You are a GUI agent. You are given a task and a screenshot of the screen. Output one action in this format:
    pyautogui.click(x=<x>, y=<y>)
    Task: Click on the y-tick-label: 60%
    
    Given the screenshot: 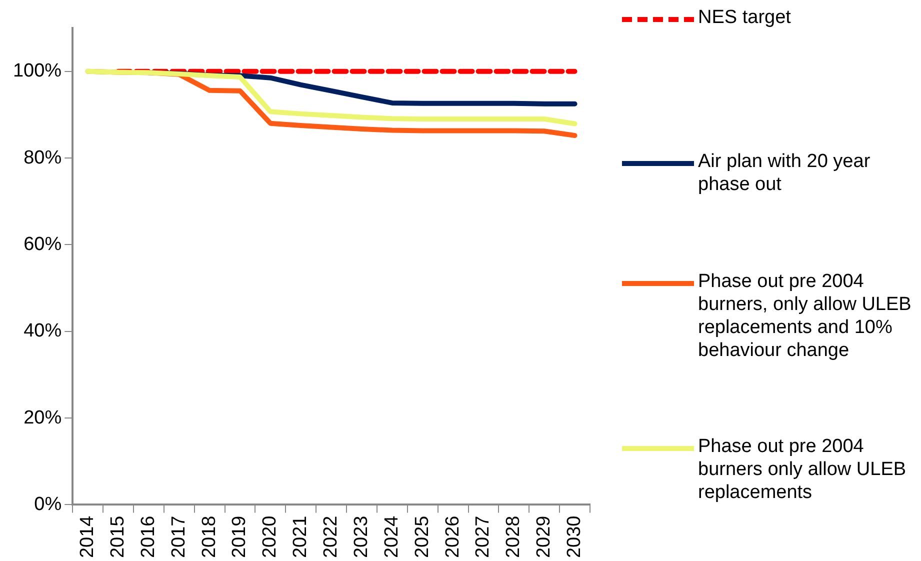 What is the action you would take?
    pyautogui.click(x=43, y=244)
    